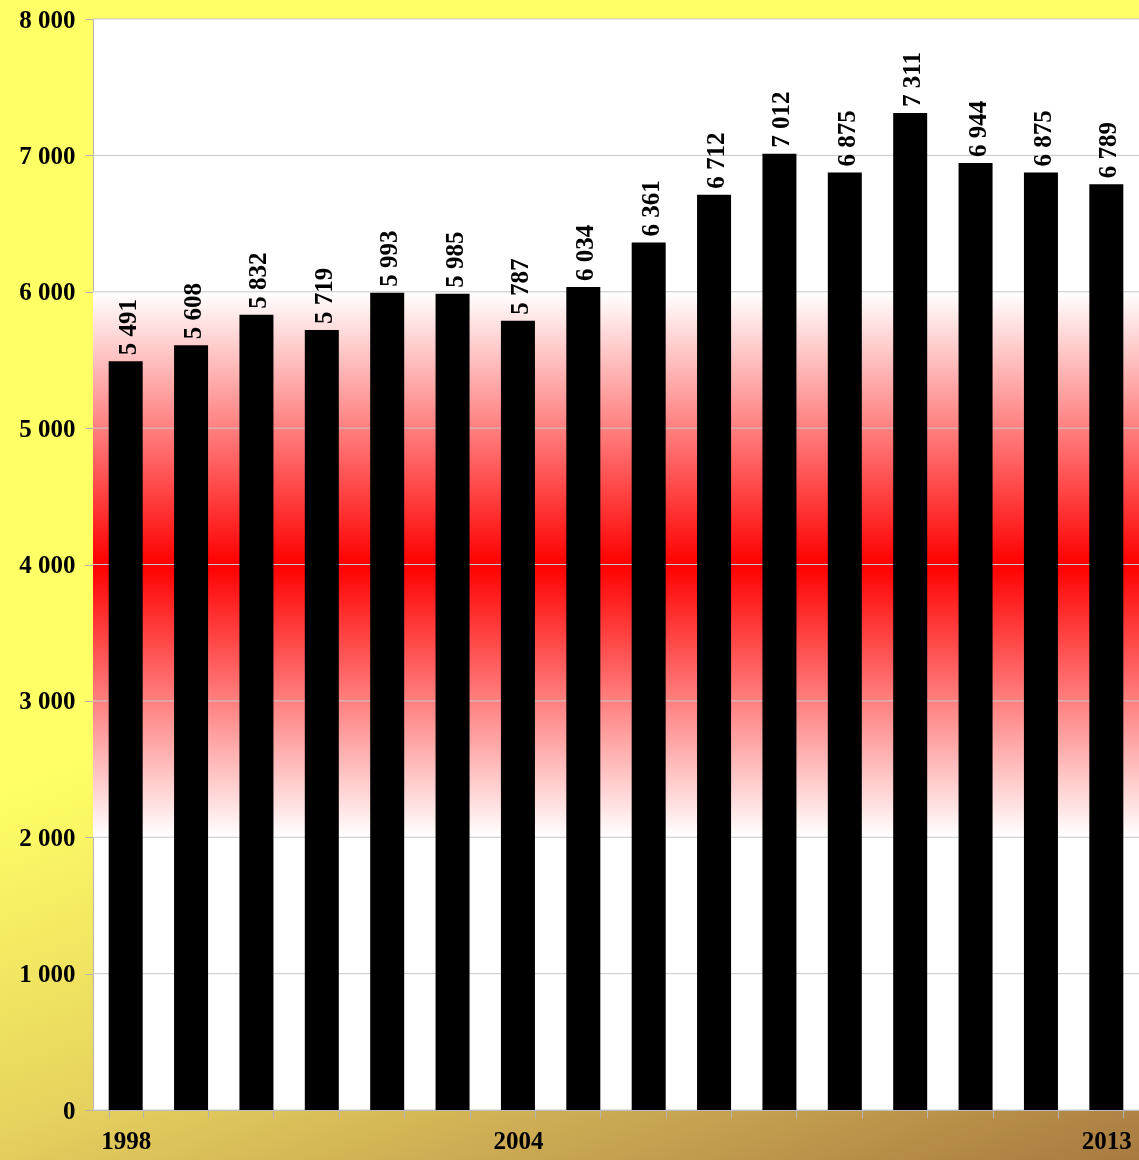 The width and height of the screenshot is (1139, 1160). Describe the element at coordinates (323, 296) in the screenshot. I see `data-label: 5 719` at that location.